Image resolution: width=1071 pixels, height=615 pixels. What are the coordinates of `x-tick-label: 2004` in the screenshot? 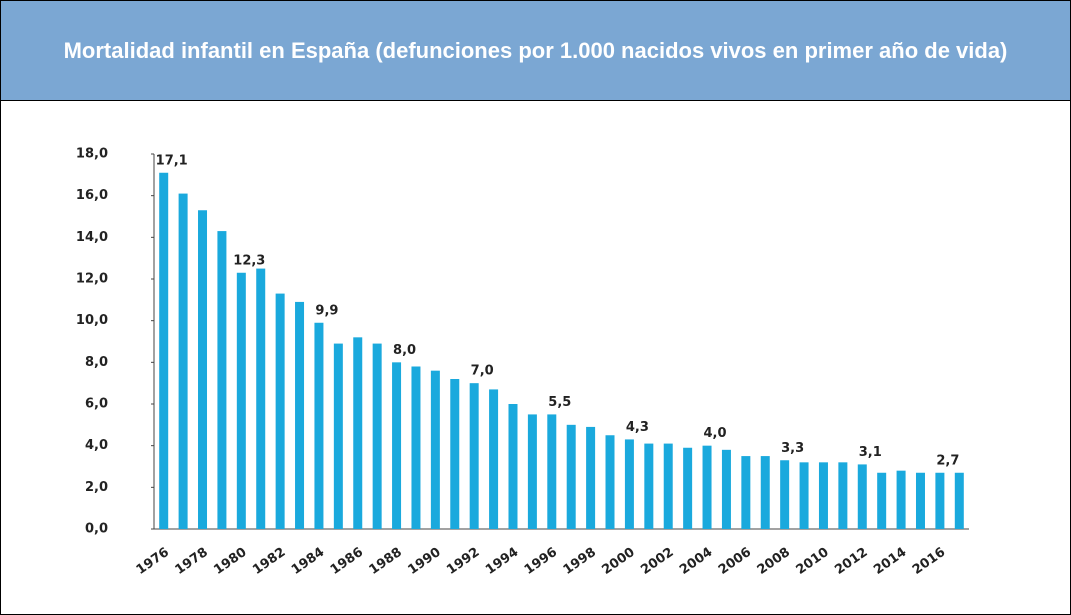 It's located at (696, 561).